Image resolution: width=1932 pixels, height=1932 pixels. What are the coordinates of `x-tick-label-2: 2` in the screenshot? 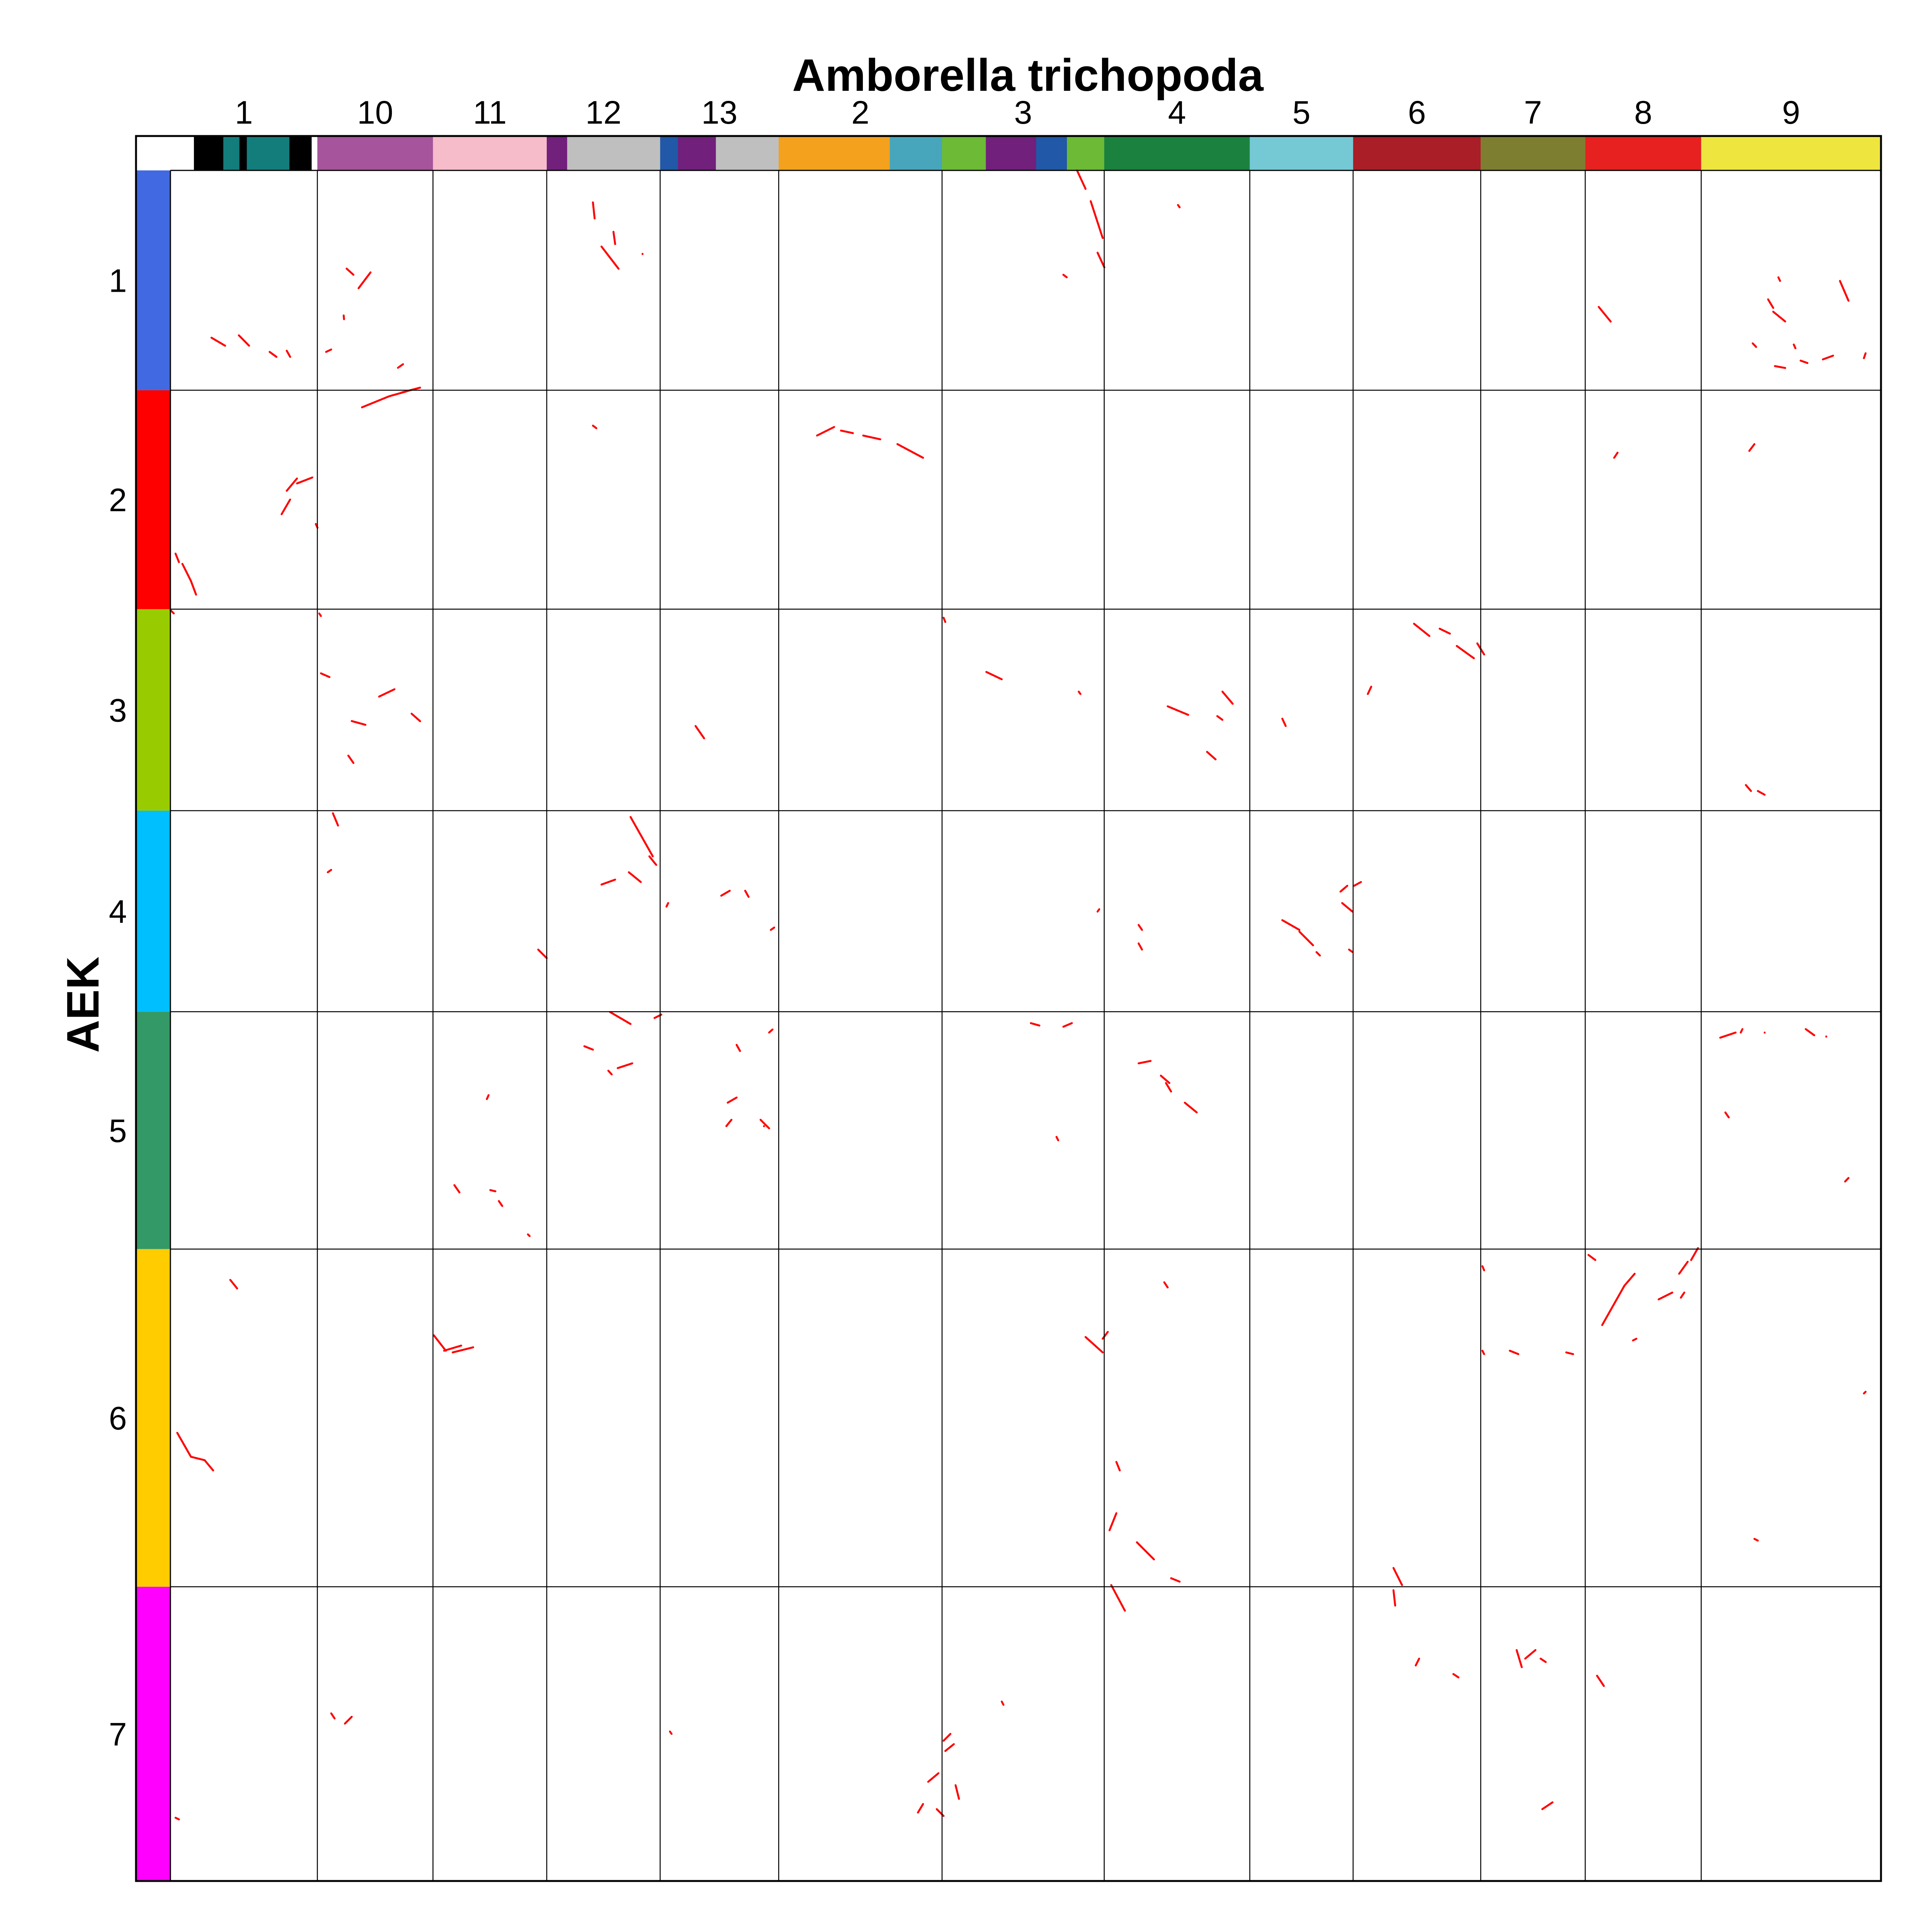 It's located at (860, 112).